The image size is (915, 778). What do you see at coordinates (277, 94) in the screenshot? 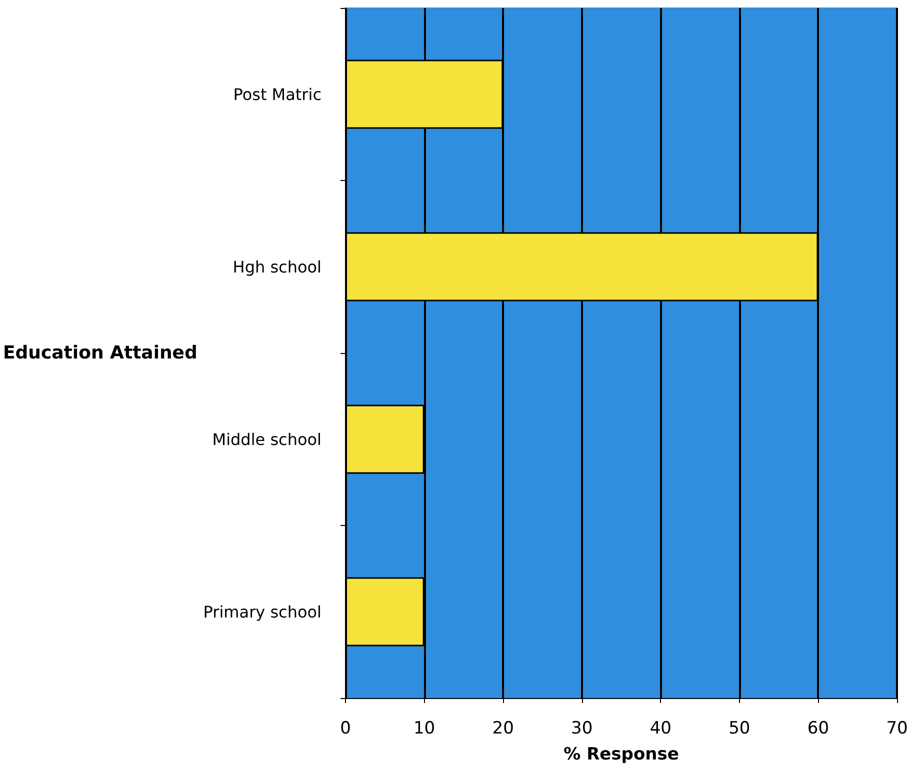
I see `y-tick-label: Post Matric` at bounding box center [277, 94].